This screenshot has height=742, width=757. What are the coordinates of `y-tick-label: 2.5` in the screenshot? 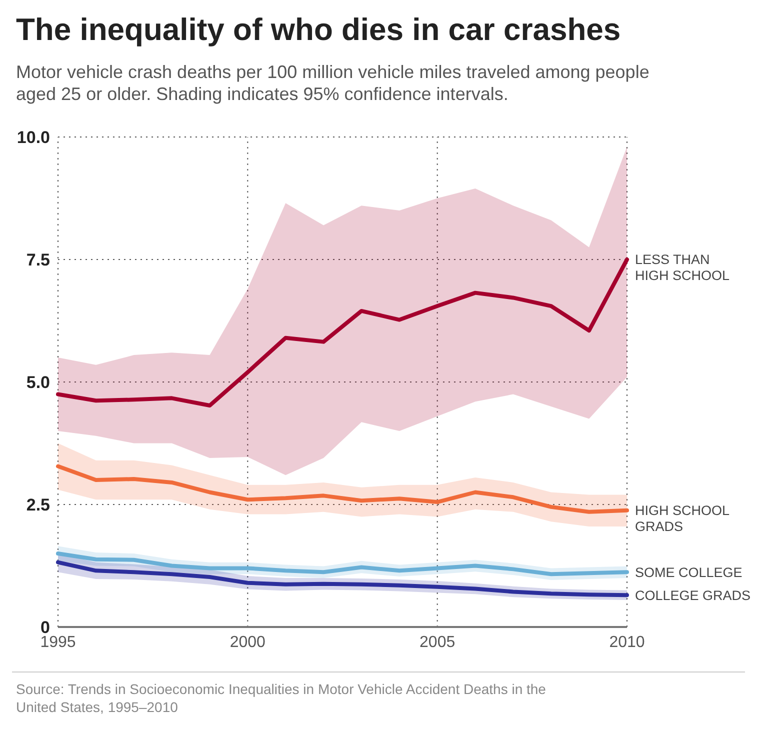 It's located at (38, 504).